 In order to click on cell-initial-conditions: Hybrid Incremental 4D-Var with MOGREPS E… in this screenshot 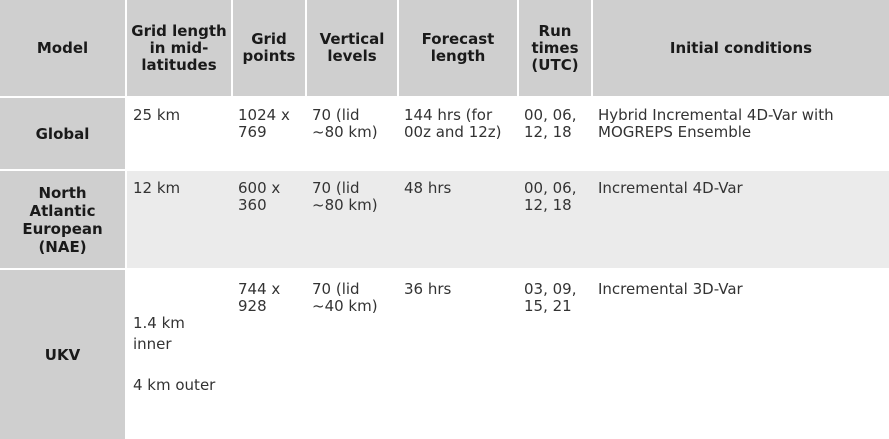, I will do `click(740, 133)`.